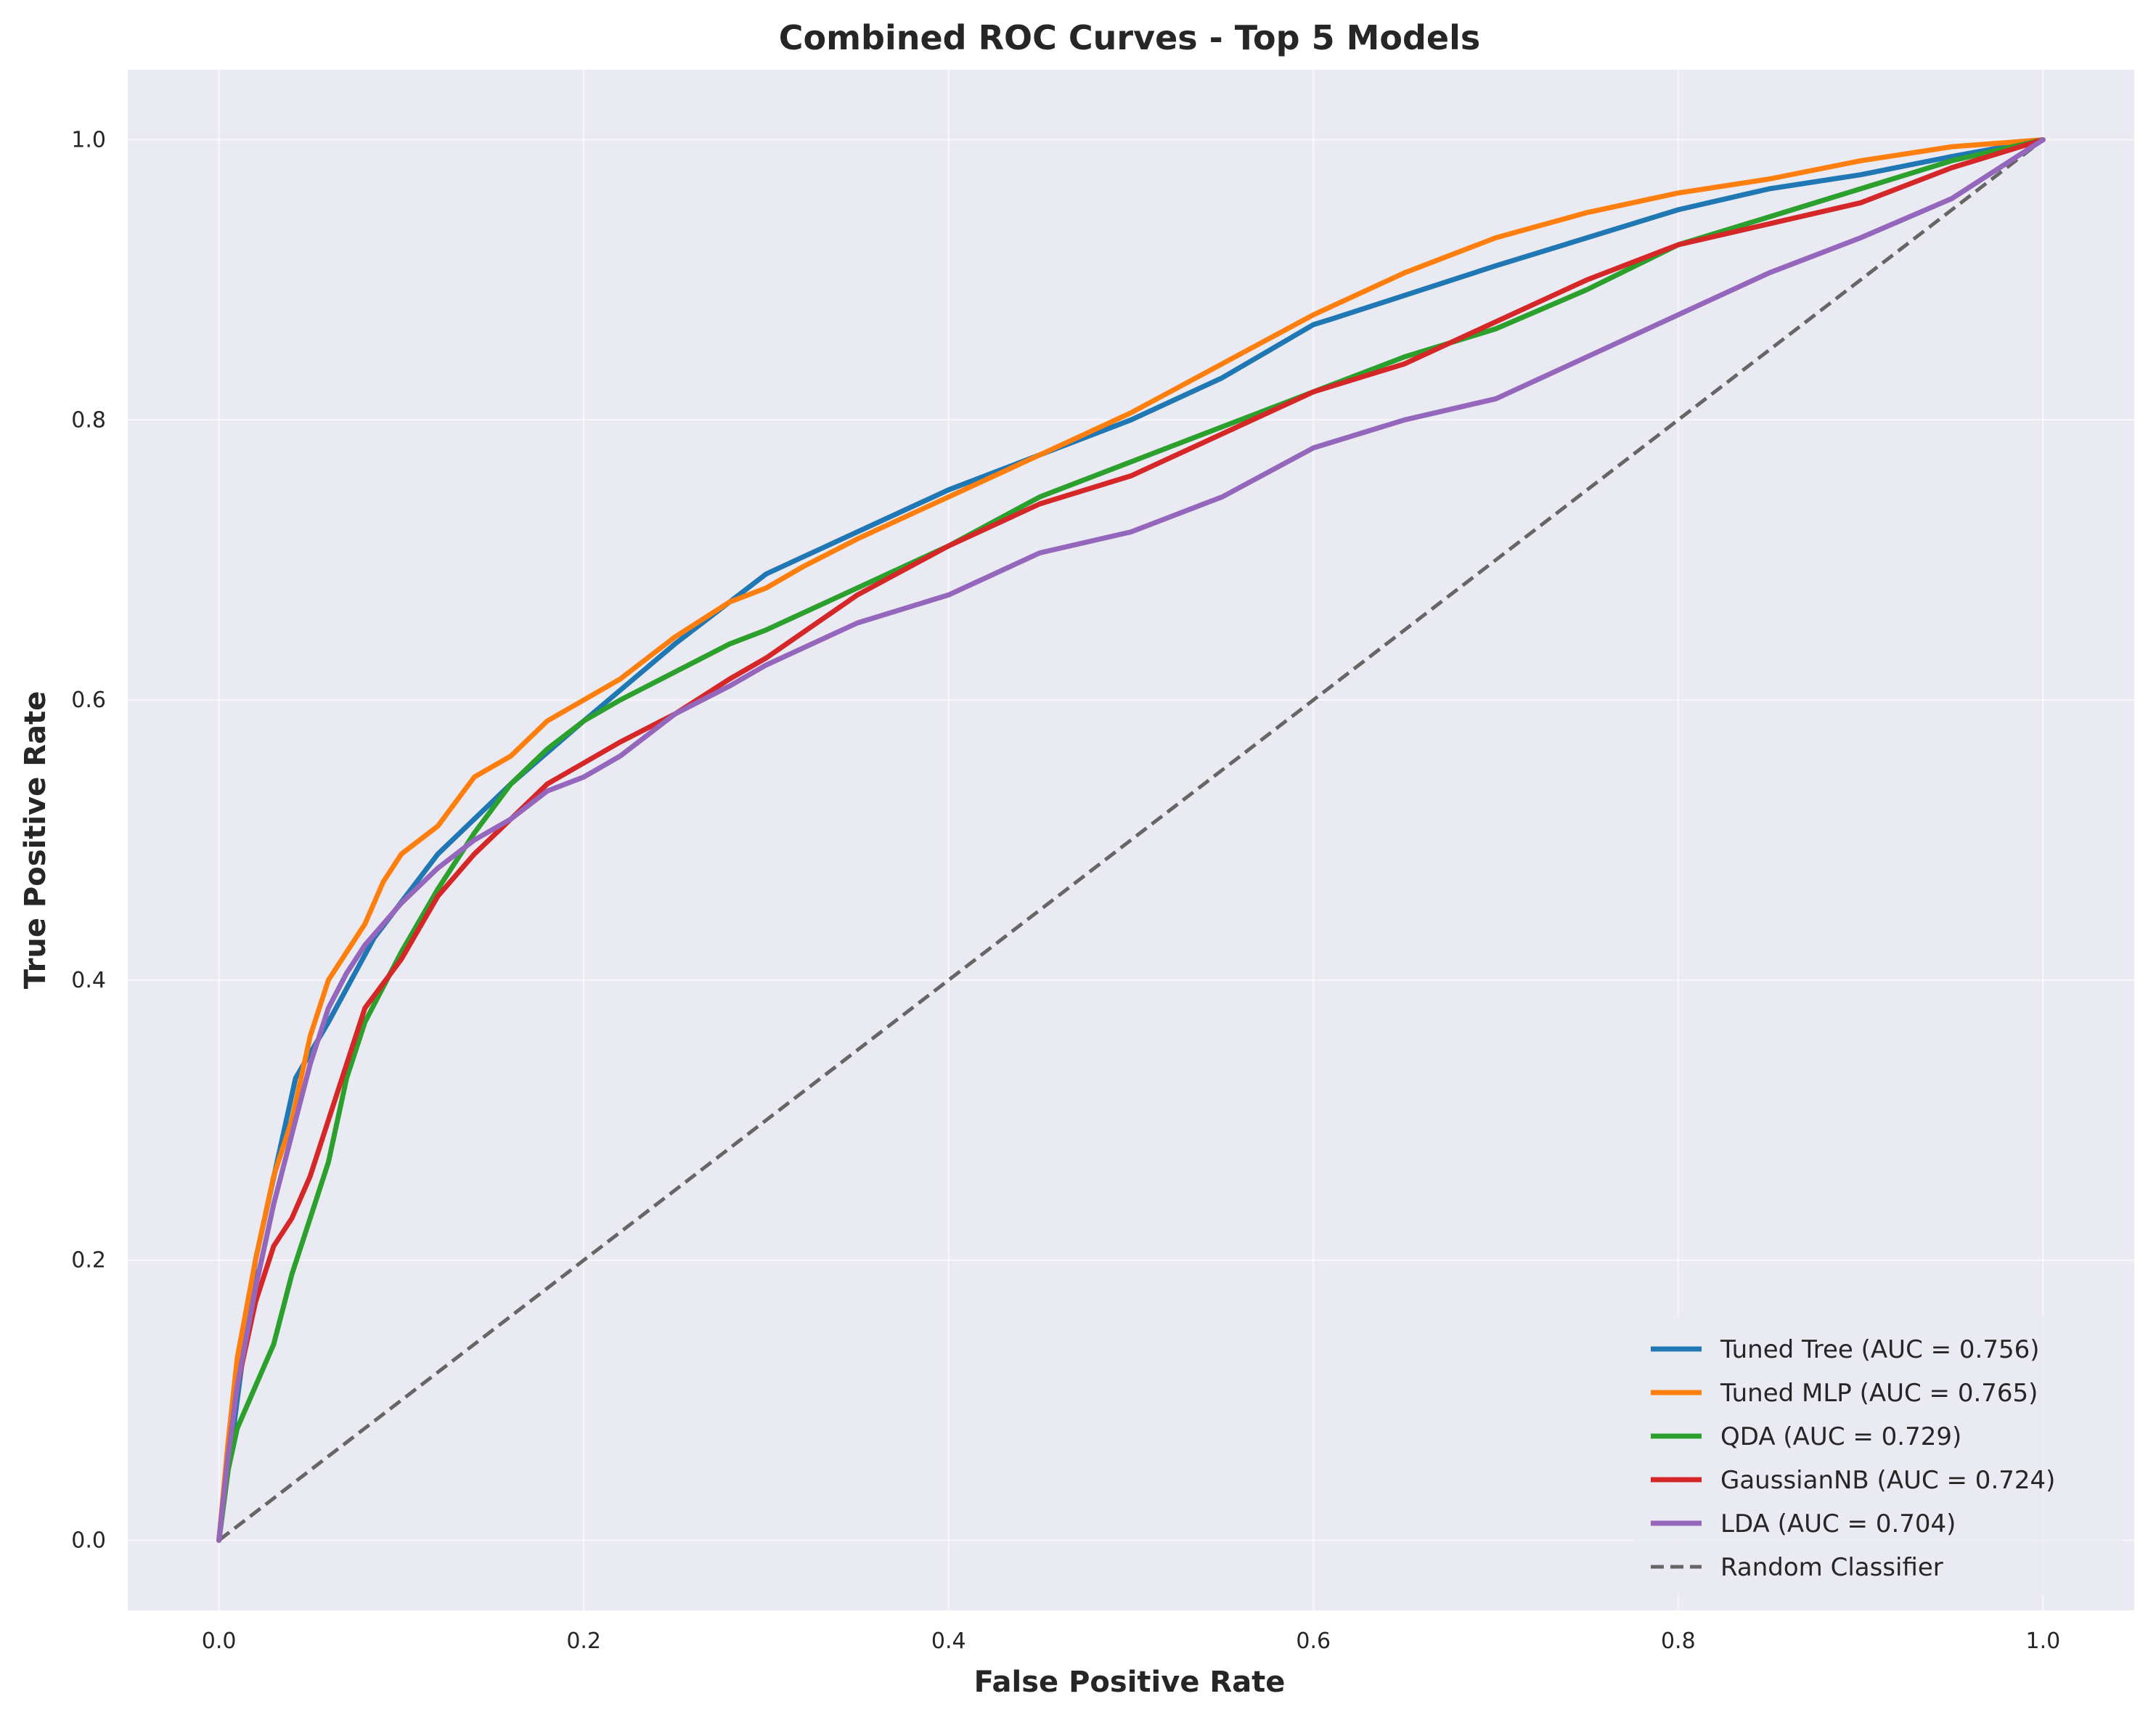  I want to click on legend-frame, so click(1877, 1456).